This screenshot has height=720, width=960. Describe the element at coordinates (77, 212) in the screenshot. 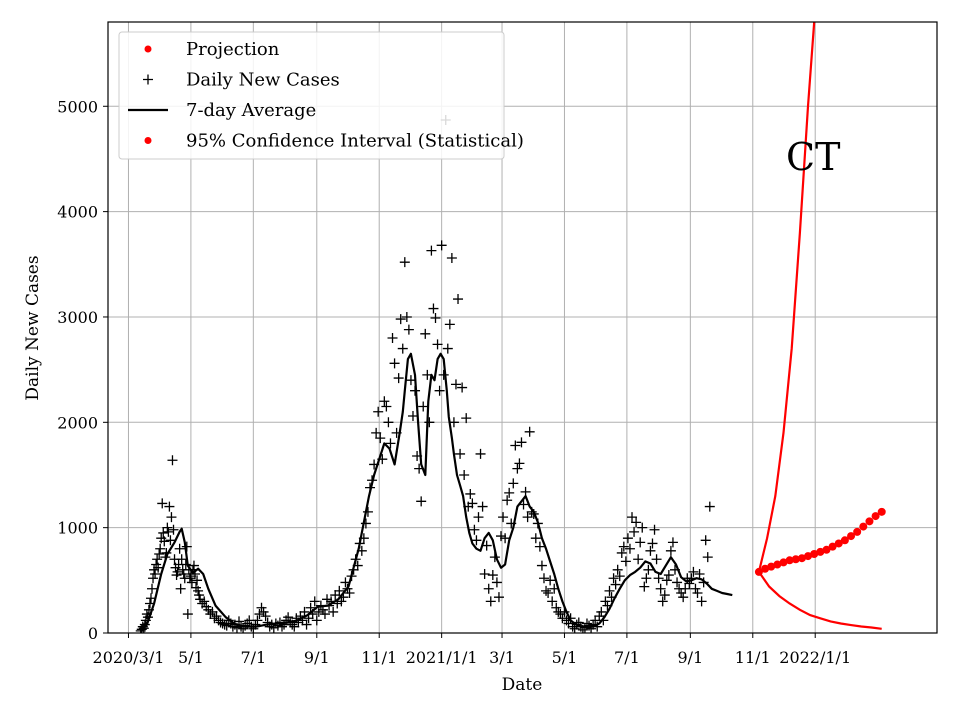

I see `y-tick-label: 4000` at that location.